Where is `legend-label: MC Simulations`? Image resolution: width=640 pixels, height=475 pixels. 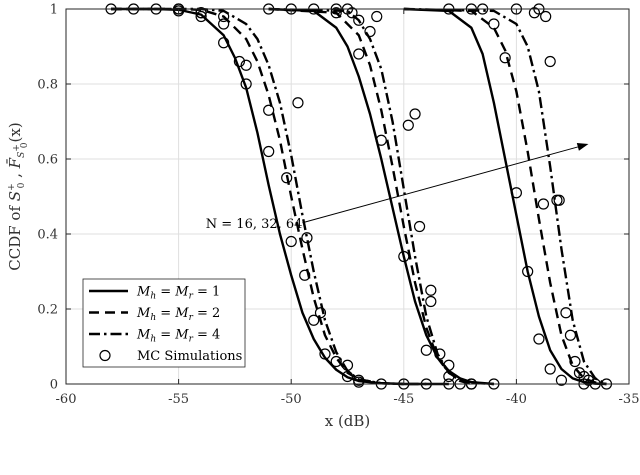
legend-label: MC Simulations is located at coordinates (189, 356).